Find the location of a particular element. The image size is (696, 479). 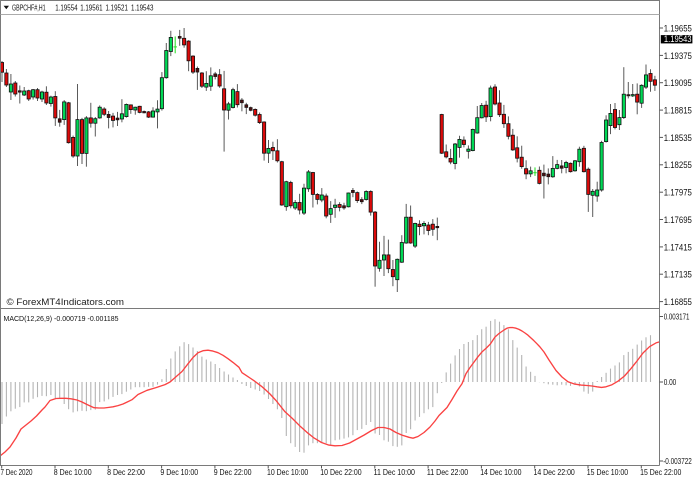

svg-text: 1.19655 is located at coordinates (678, 28).